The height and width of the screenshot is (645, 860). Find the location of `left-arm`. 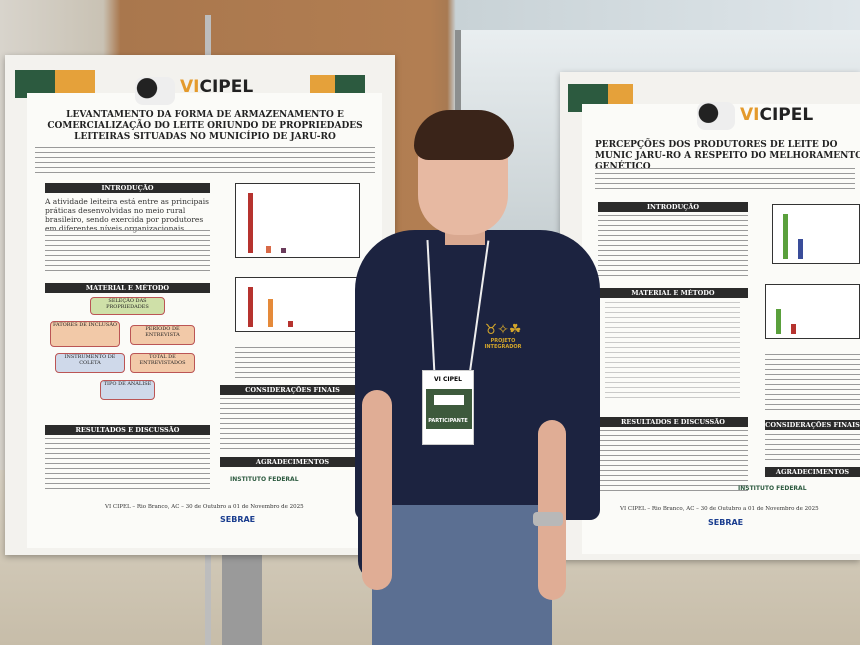

left-arm is located at coordinates (377, 490).